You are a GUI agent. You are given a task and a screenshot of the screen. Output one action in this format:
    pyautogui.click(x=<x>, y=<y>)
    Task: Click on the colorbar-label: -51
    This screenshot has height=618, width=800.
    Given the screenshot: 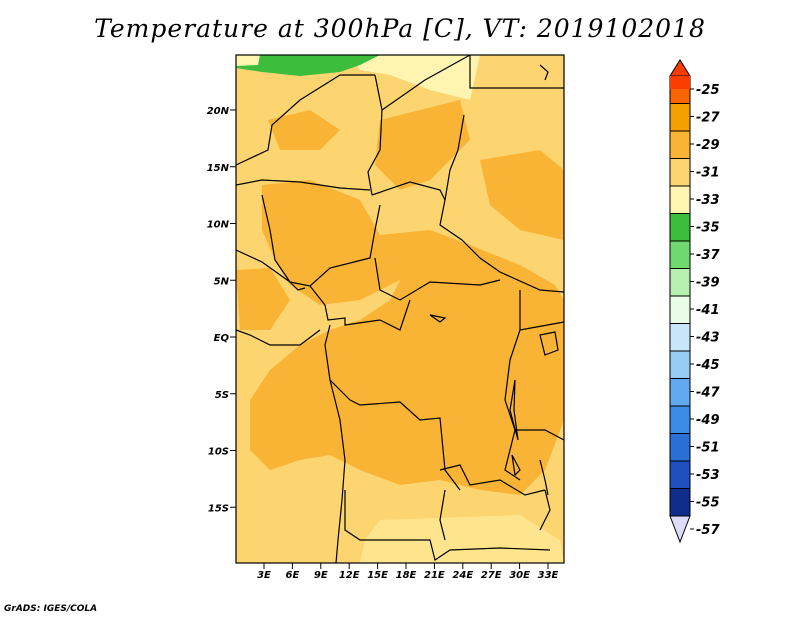 What is the action you would take?
    pyautogui.click(x=708, y=448)
    